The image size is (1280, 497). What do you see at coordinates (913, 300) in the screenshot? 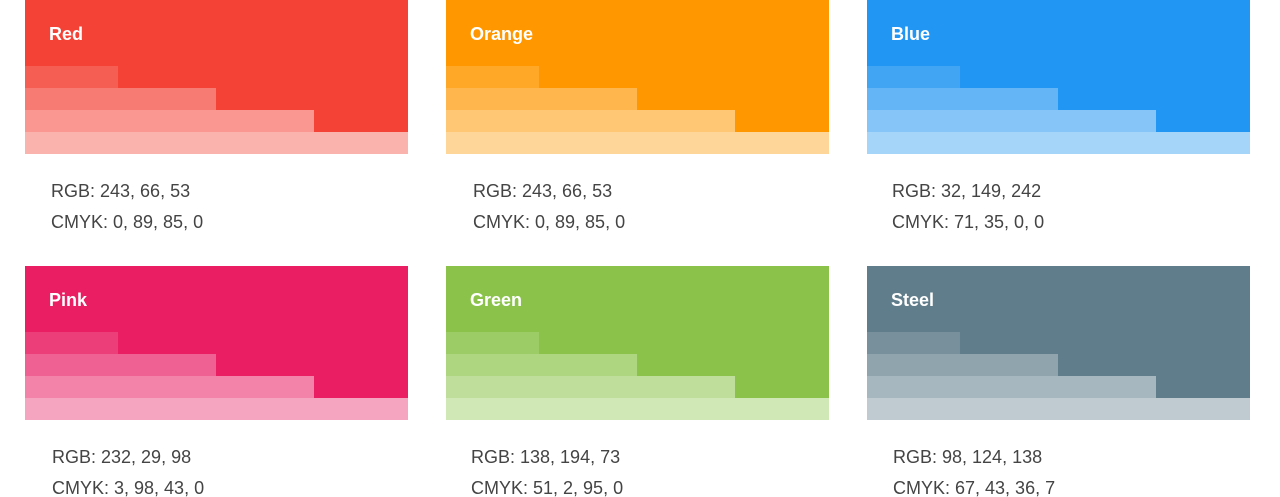
I see `color-name: Steel` at bounding box center [913, 300].